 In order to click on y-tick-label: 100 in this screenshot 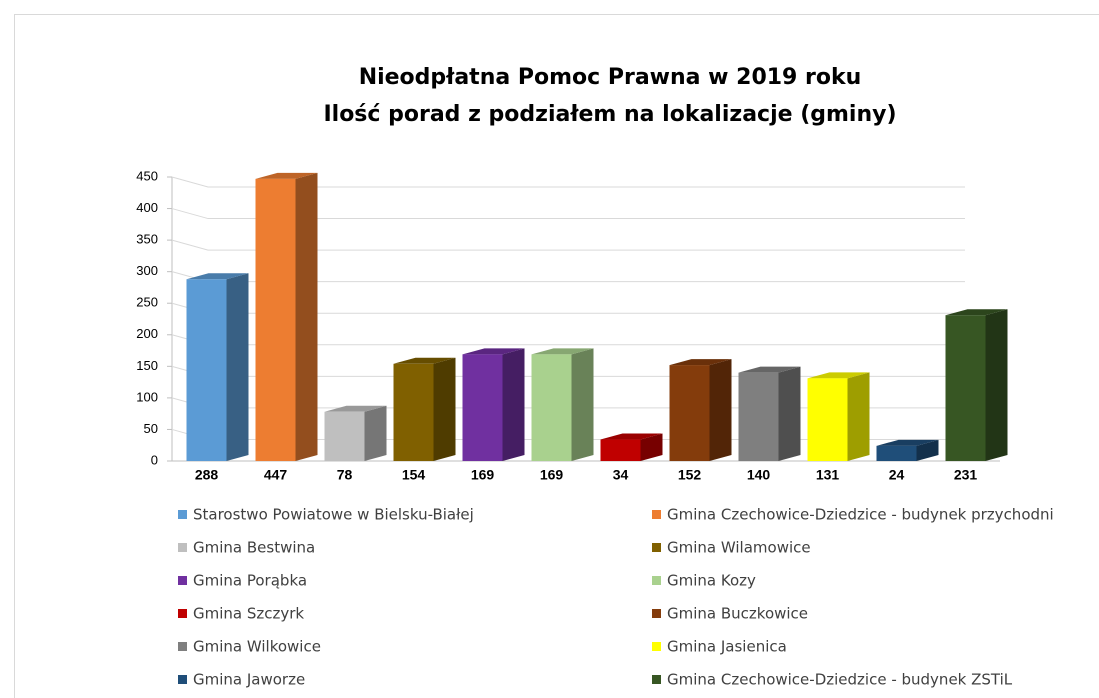, I will do `click(147, 396)`.